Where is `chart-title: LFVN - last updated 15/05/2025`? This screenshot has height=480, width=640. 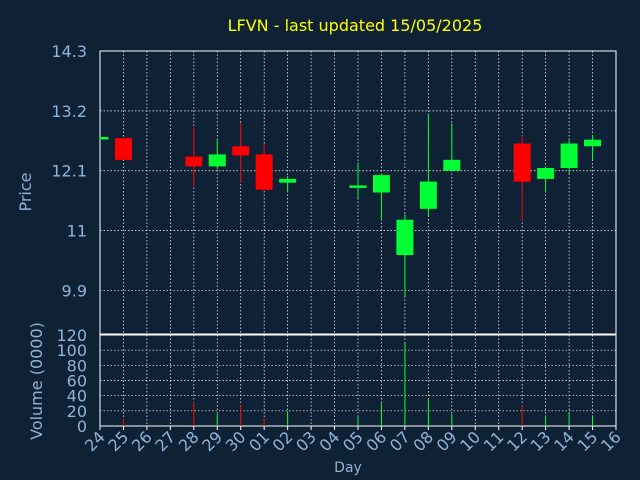
chart-title: LFVN - last updated 15/05/2025 is located at coordinates (355, 25).